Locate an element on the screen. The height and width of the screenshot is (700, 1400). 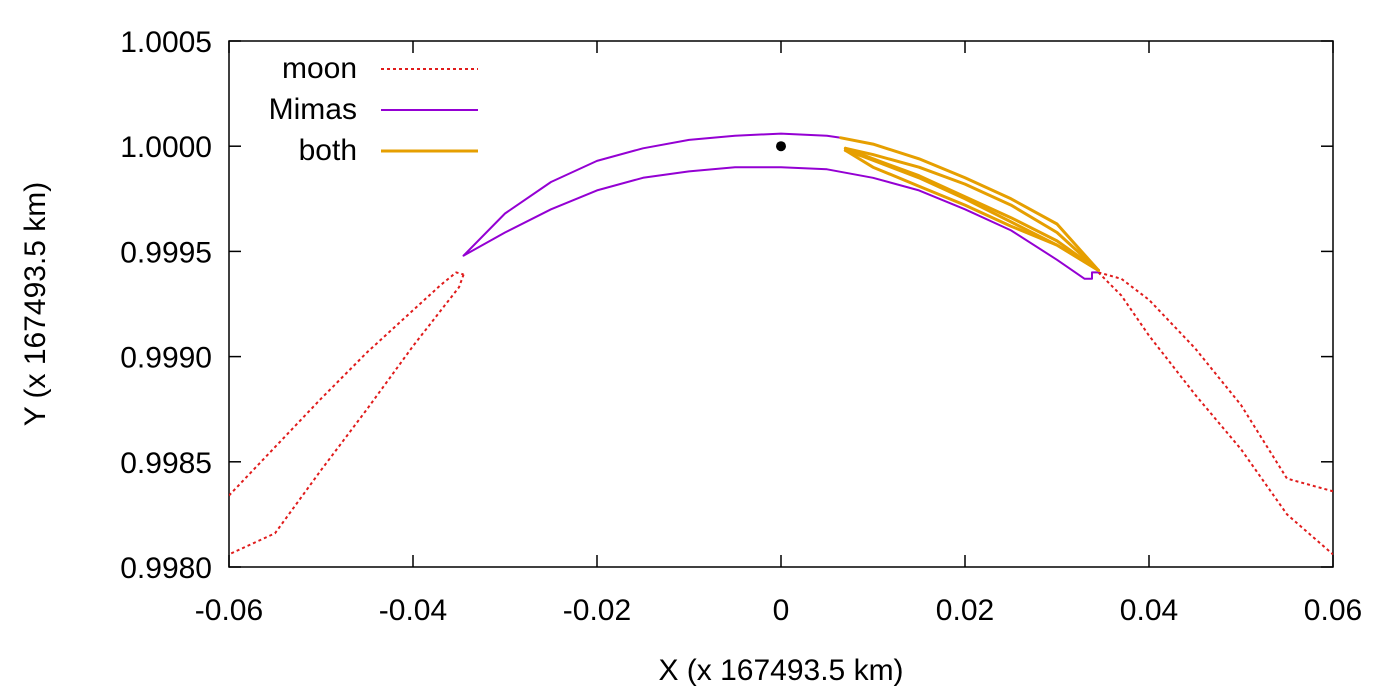
x-tick-label: -0.06 is located at coordinates (229, 610).